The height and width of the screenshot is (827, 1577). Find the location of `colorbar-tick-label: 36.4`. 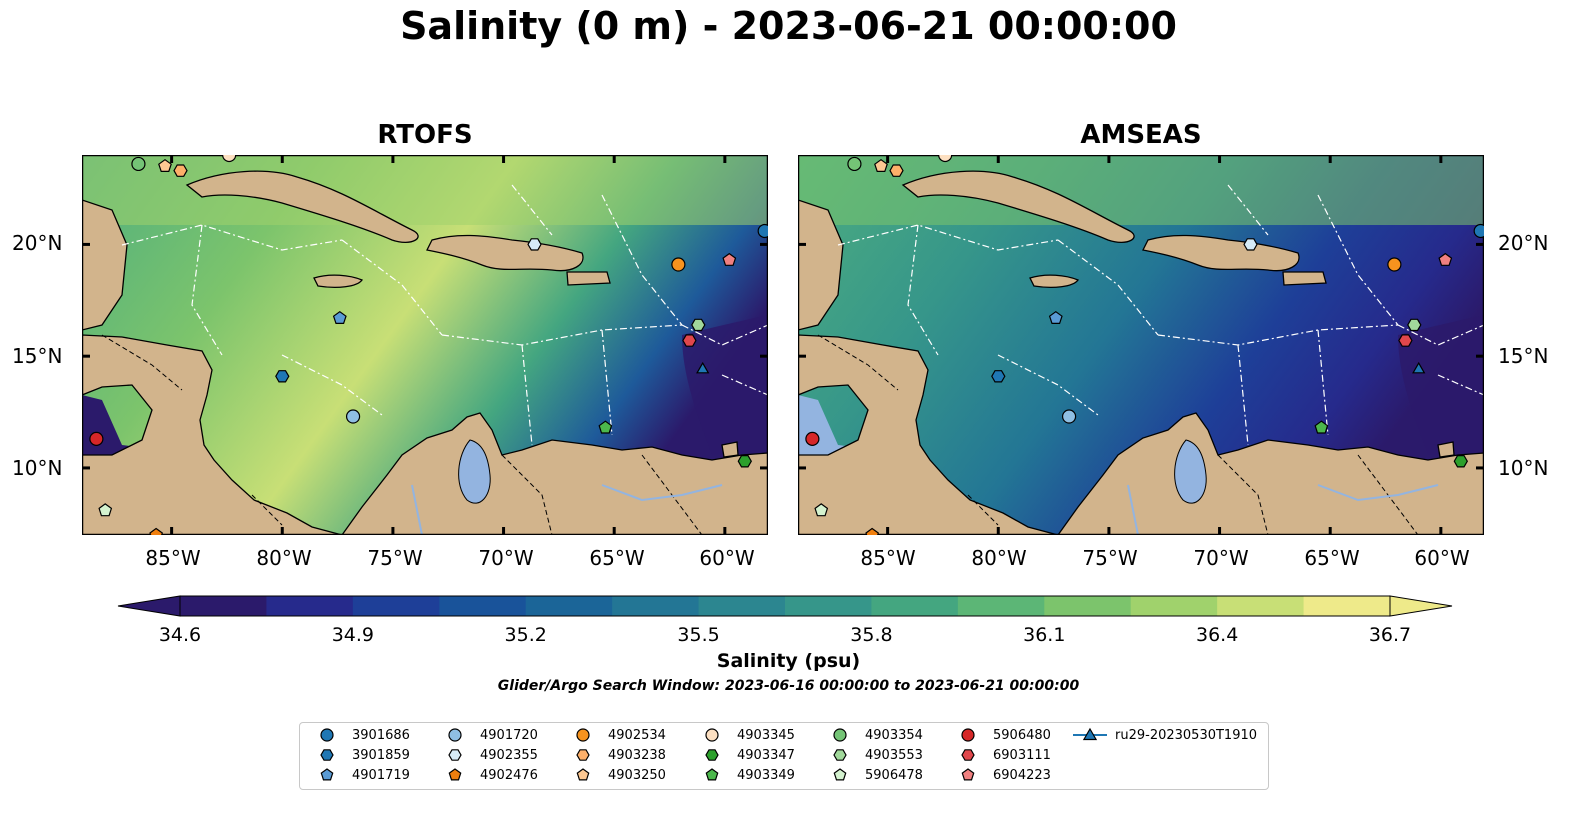

colorbar-tick-label: 36.4 is located at coordinates (1217, 635).